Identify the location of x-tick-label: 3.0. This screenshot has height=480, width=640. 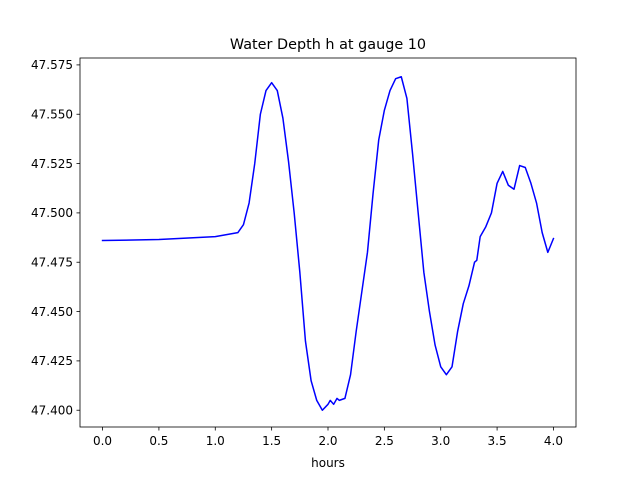
(440, 441).